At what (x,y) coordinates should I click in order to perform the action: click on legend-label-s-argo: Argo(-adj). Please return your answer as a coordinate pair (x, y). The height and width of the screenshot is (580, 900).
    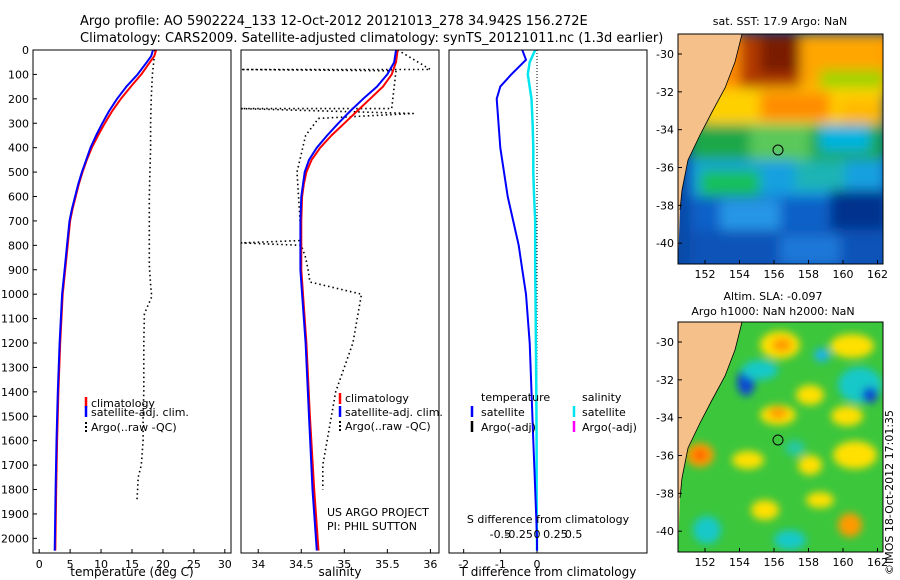
    Looking at the image, I should click on (609, 427).